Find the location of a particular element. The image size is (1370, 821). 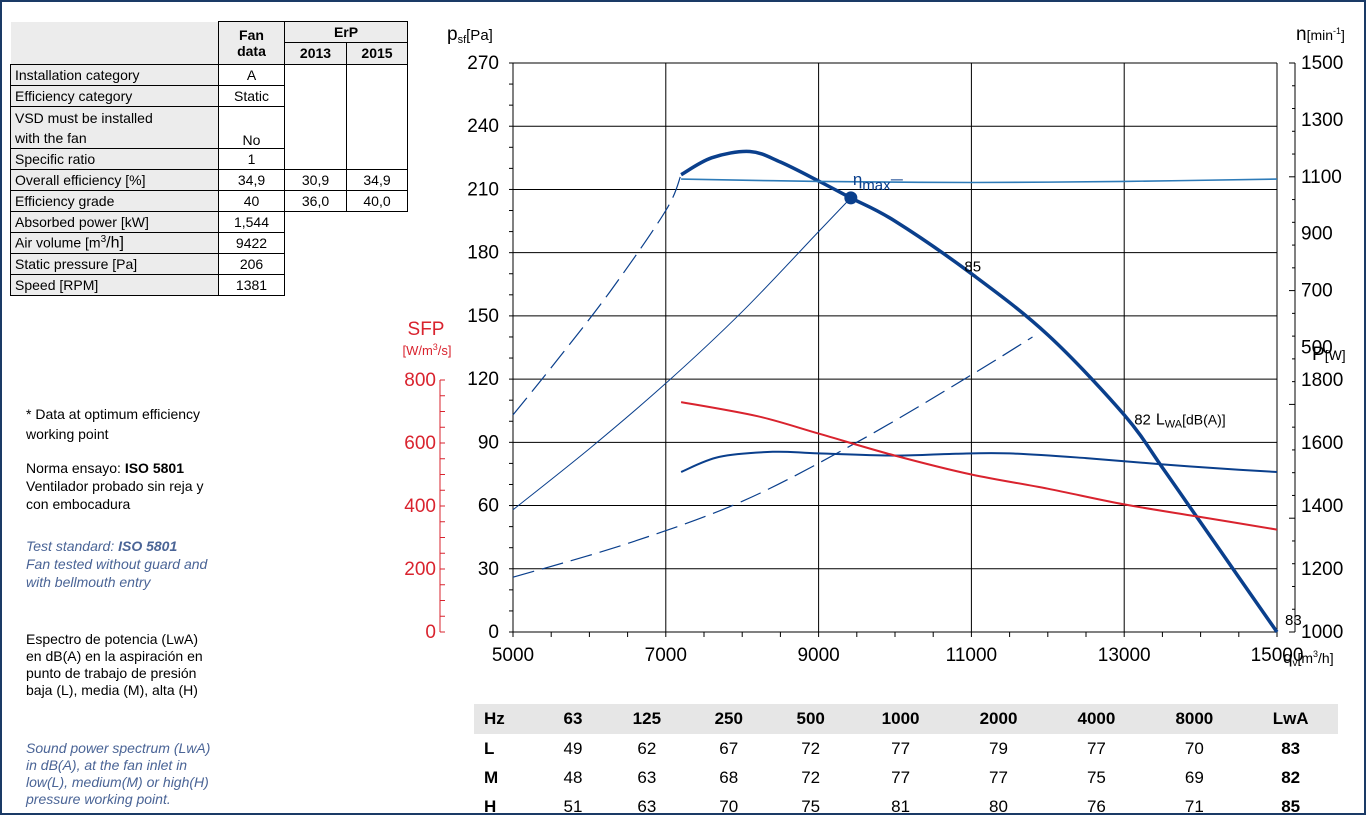

lwa-82-label-part: L is located at coordinates (1160, 419).